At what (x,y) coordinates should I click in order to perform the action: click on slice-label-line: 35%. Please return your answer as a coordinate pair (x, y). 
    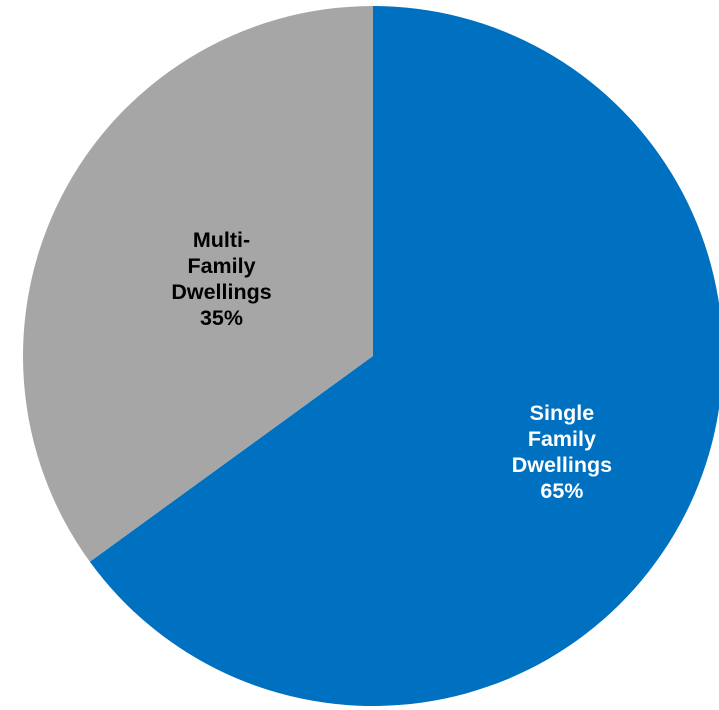
    Looking at the image, I should click on (221, 318).